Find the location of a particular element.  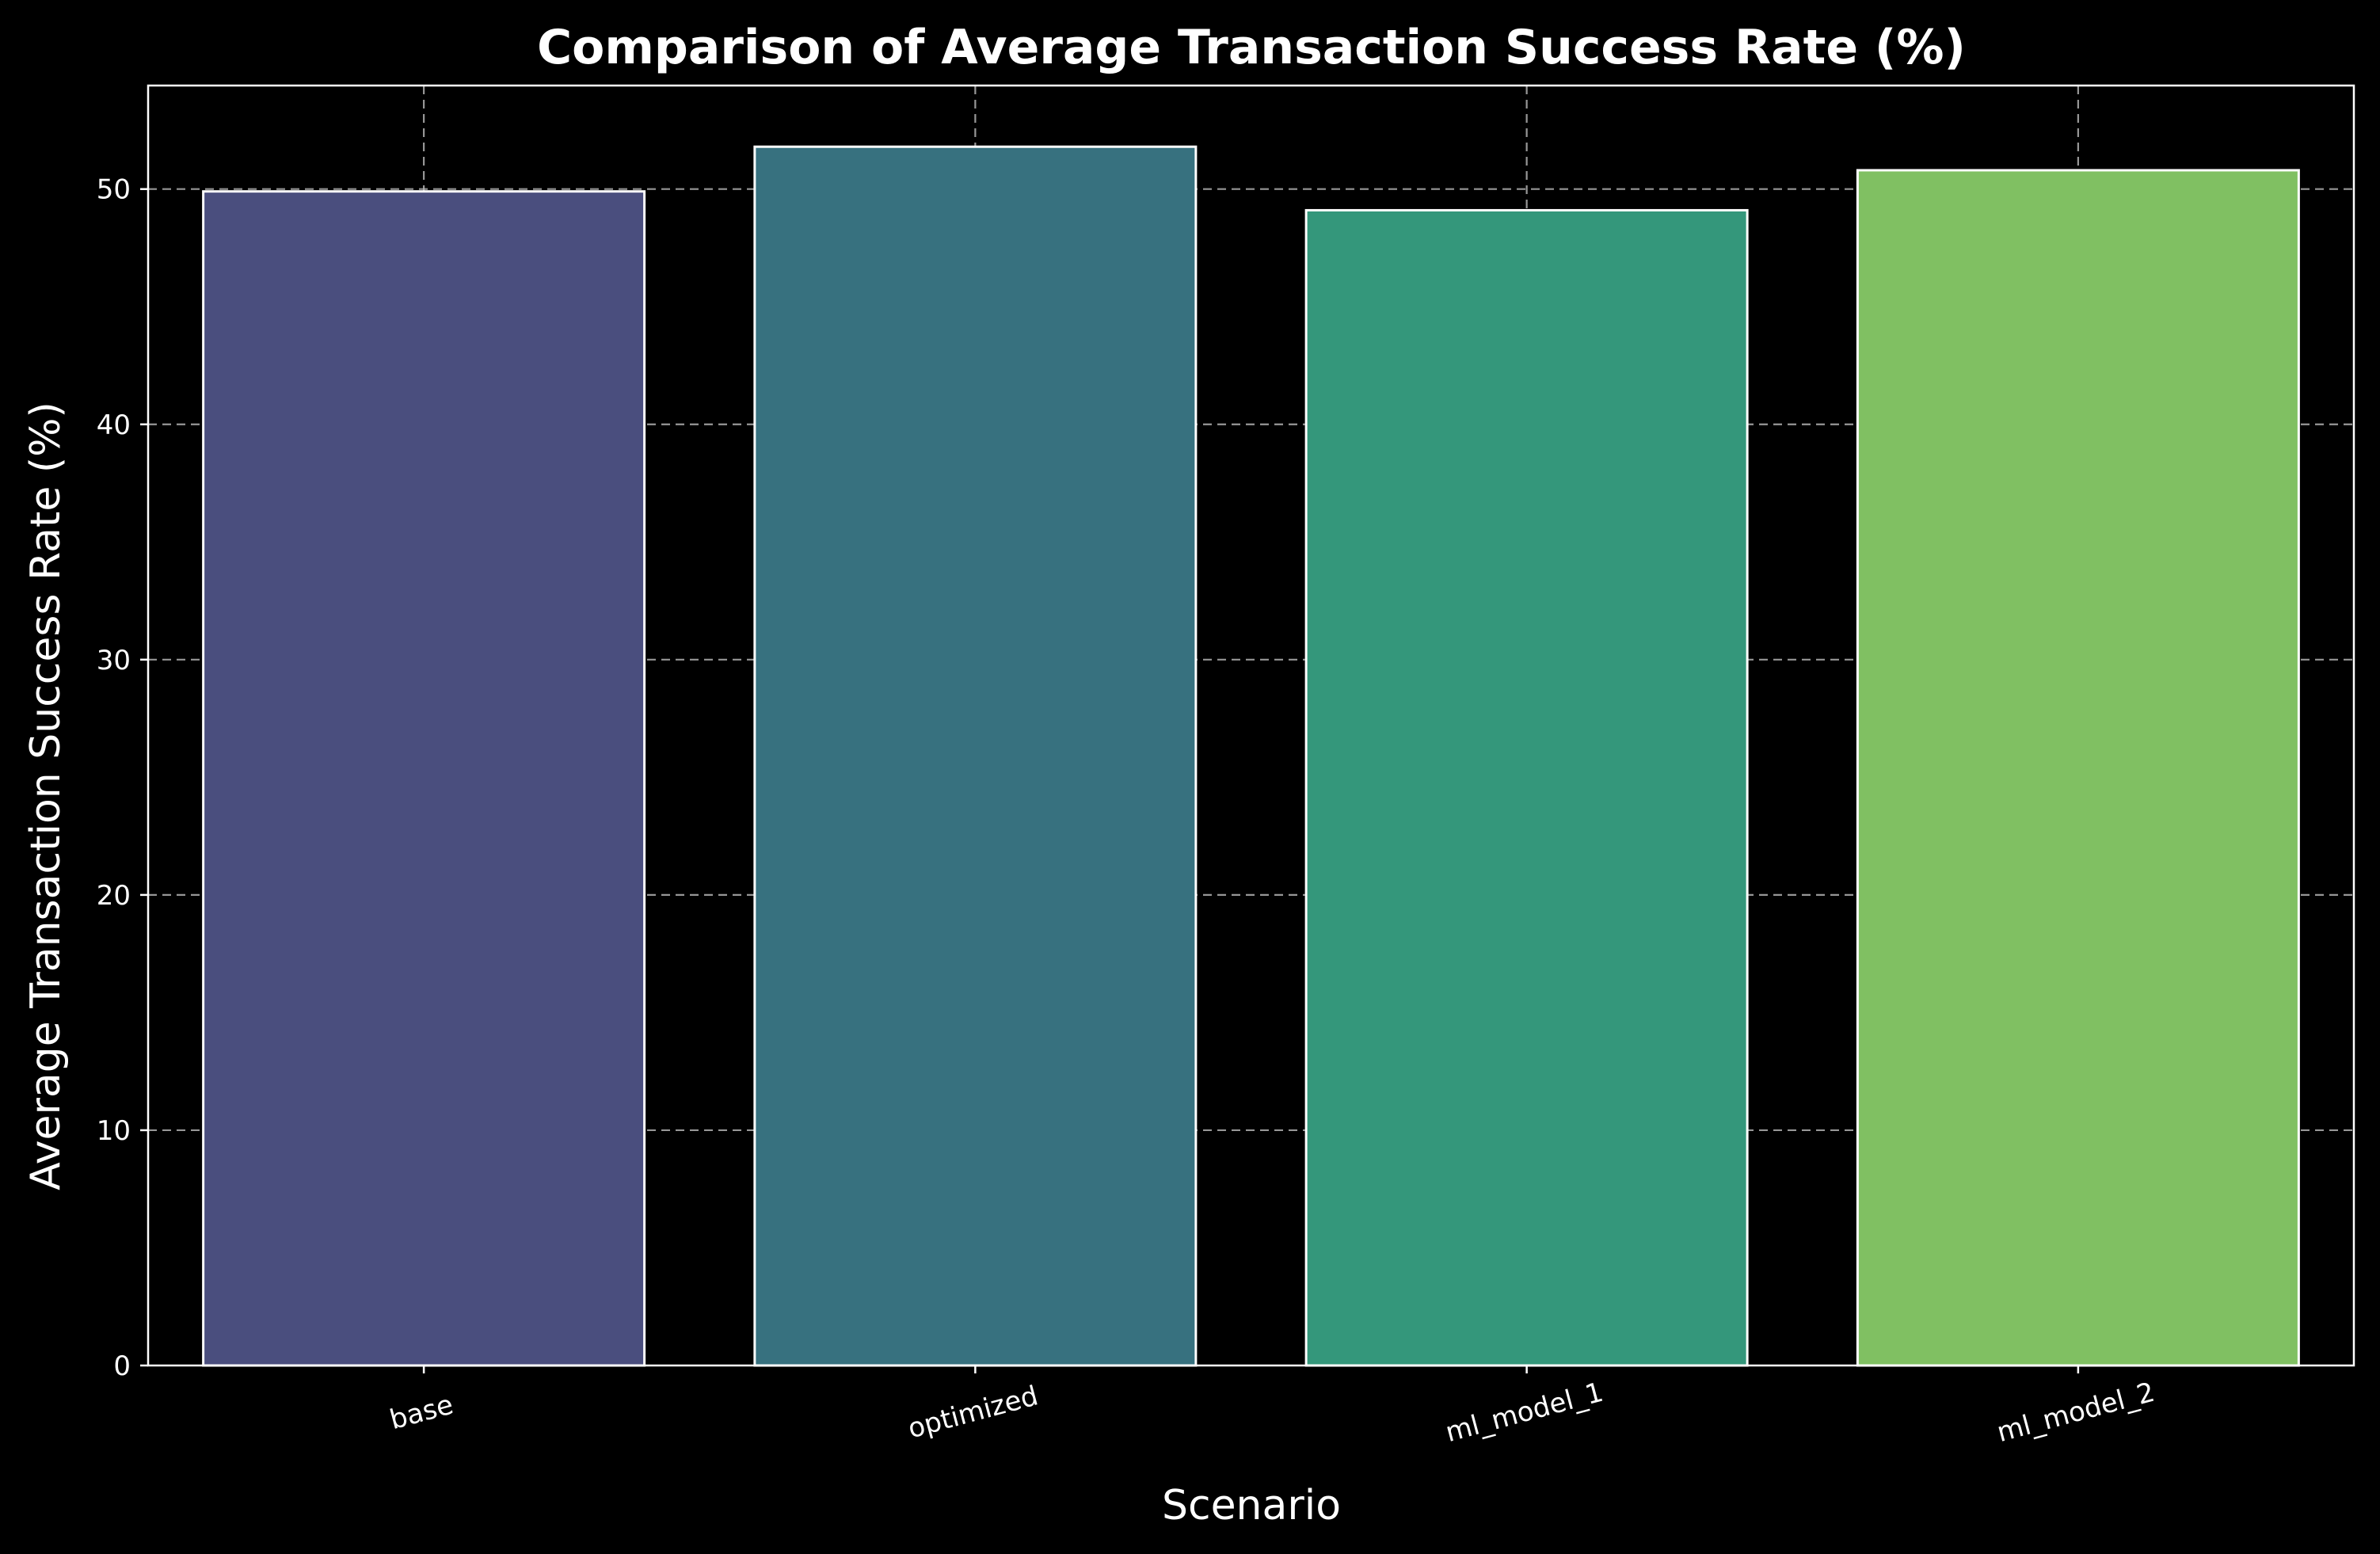

y-tick-label: 30 is located at coordinates (114, 660).